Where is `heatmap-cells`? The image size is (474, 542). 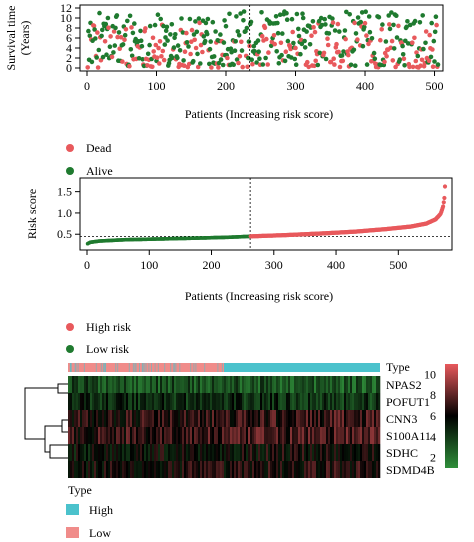
heatmap-cells is located at coordinates (224, 427).